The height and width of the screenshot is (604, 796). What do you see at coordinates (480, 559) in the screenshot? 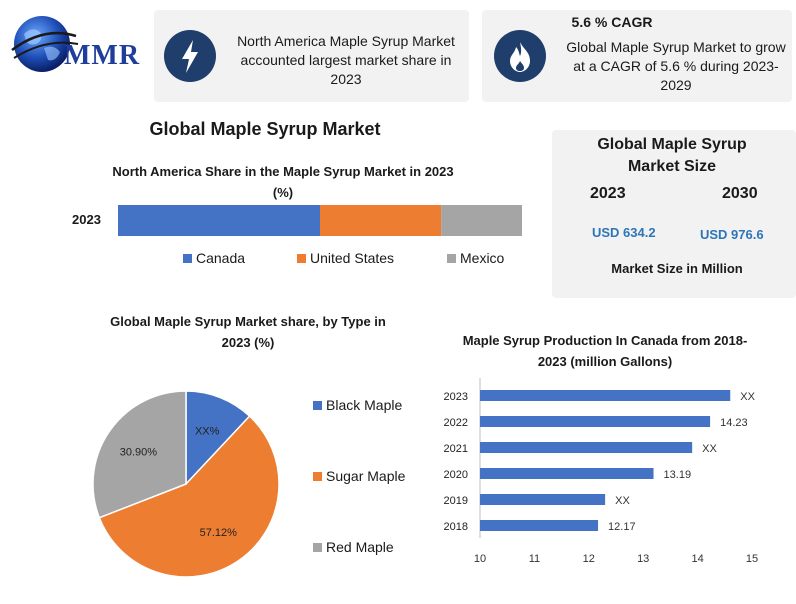
I see `x-tick-label: 10` at bounding box center [480, 559].